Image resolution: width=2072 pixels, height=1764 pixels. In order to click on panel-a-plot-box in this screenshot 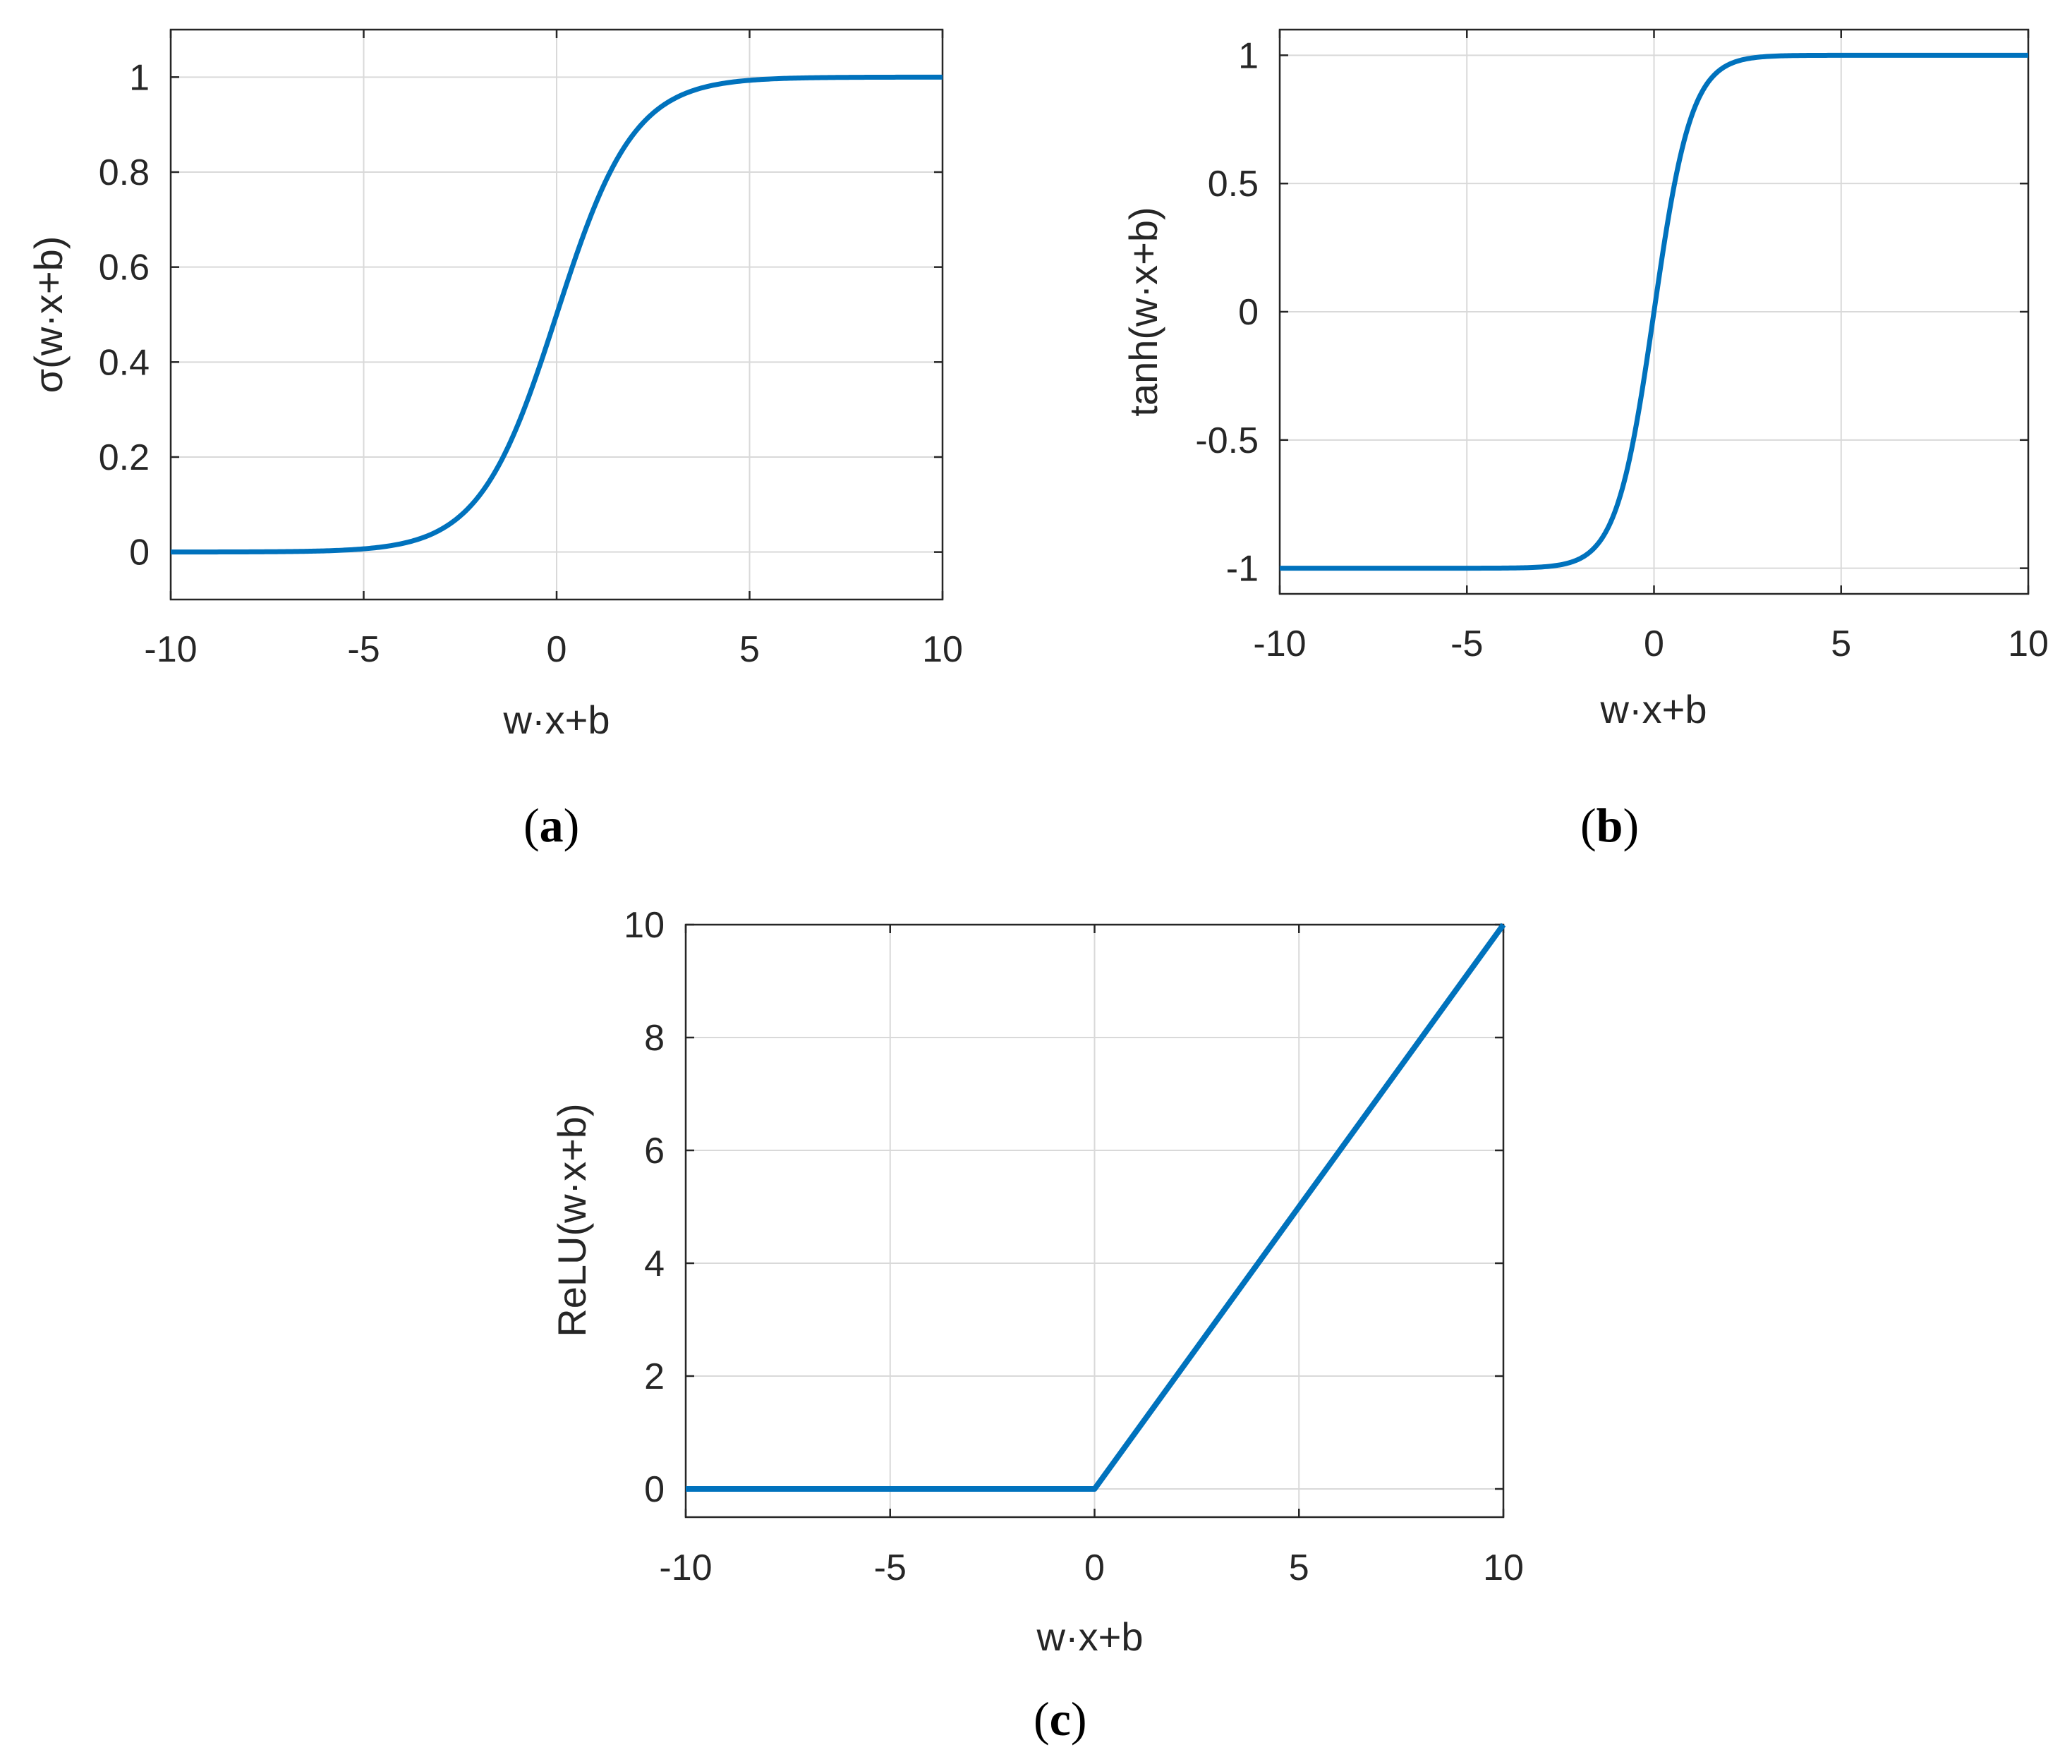, I will do `click(556, 314)`.